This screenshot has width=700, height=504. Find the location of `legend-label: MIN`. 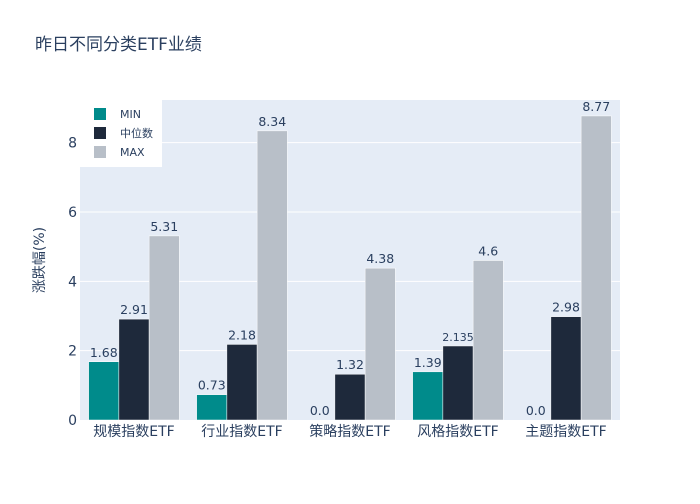

legend-label: MIN is located at coordinates (130, 114).